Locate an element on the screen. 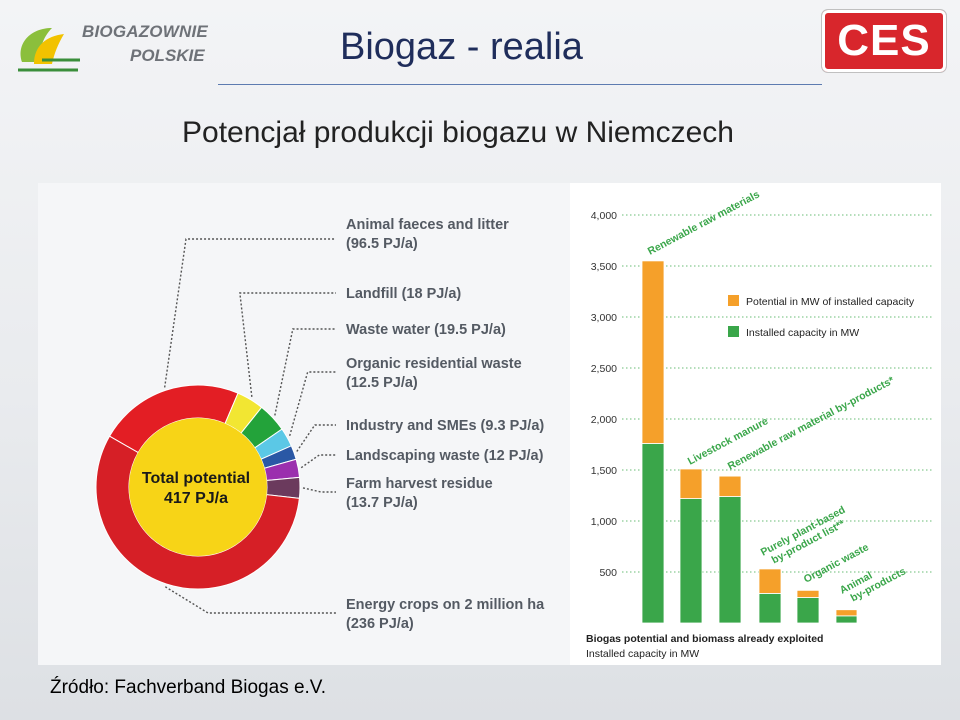 The width and height of the screenshot is (960, 720). slice-label-detail: (12.5 PJ/a) is located at coordinates (382, 383).